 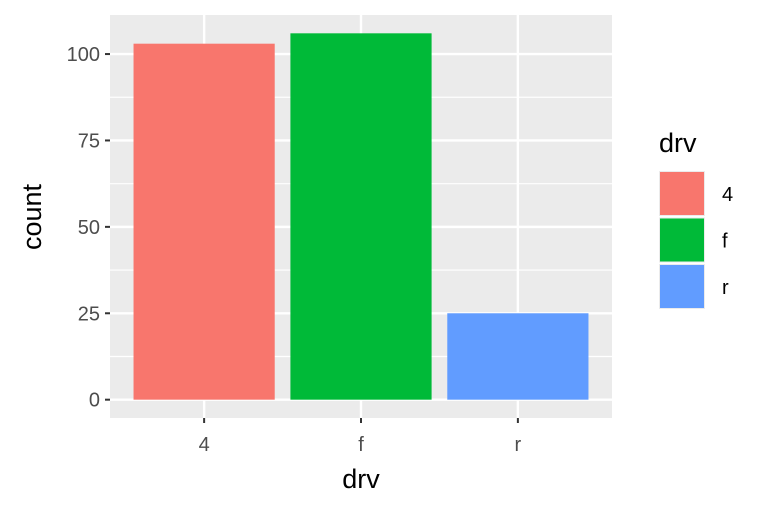 I want to click on legend-label: 4, so click(x=727, y=195).